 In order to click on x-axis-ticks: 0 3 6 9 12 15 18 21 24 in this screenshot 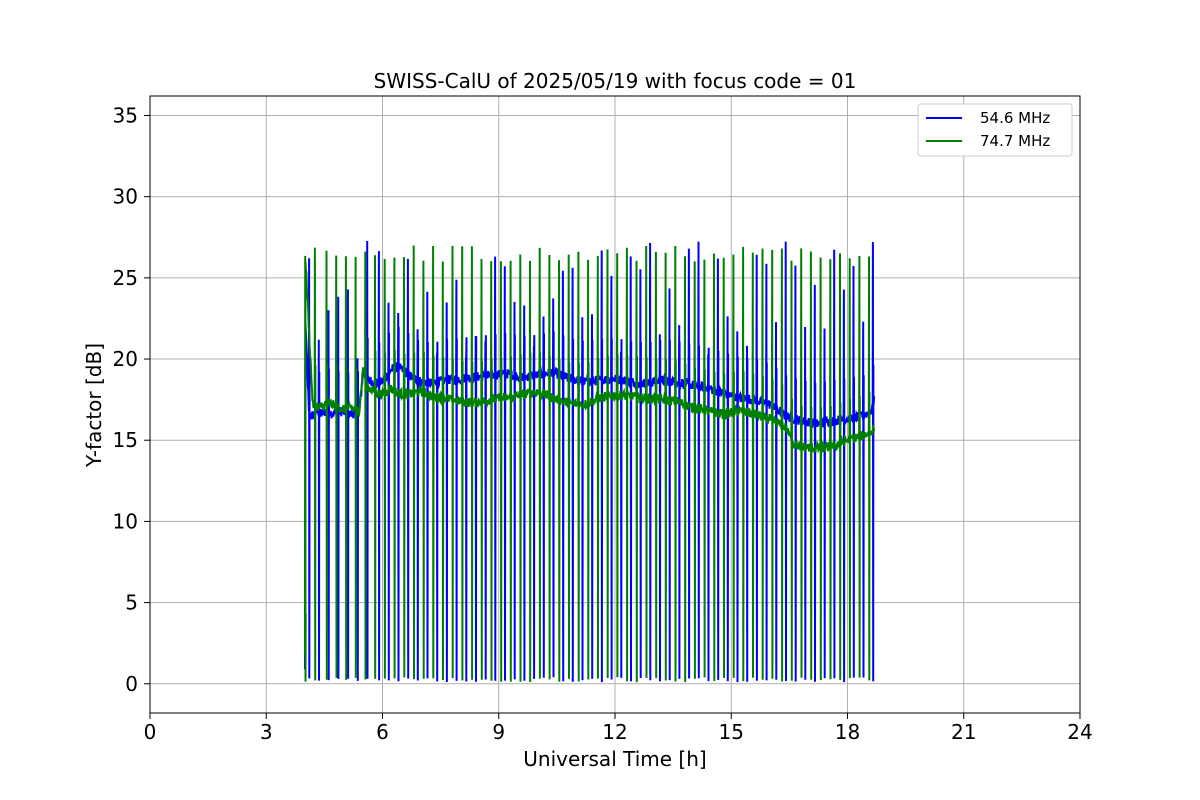, I will do `click(618, 728)`.